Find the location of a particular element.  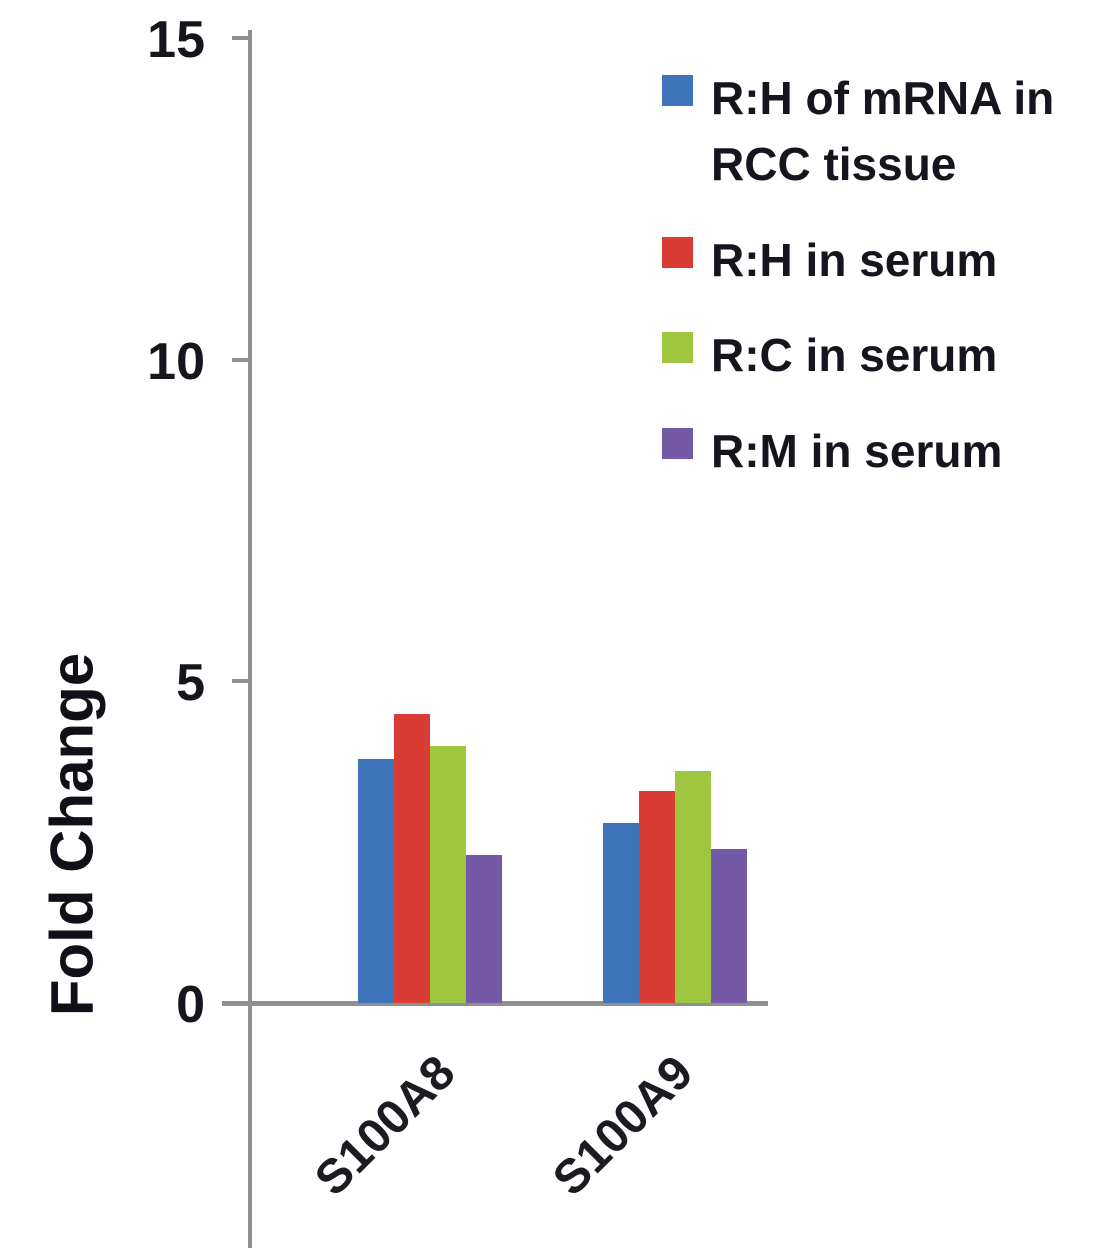

legend-item: R:H in serum is located at coordinates (858, 261).